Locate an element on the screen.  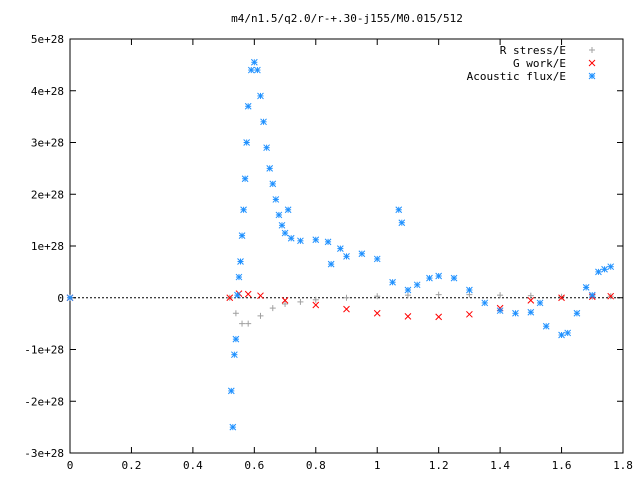
x-tick-label: 1 is located at coordinates (377, 465).